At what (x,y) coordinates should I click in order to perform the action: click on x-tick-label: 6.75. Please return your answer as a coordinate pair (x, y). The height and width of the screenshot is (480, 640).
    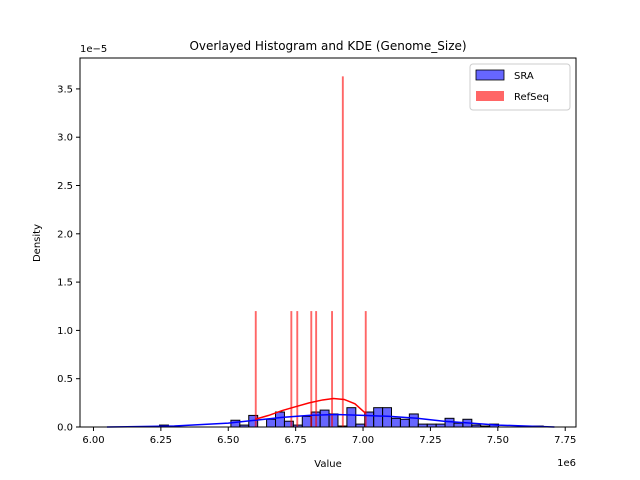
    Looking at the image, I should click on (296, 440).